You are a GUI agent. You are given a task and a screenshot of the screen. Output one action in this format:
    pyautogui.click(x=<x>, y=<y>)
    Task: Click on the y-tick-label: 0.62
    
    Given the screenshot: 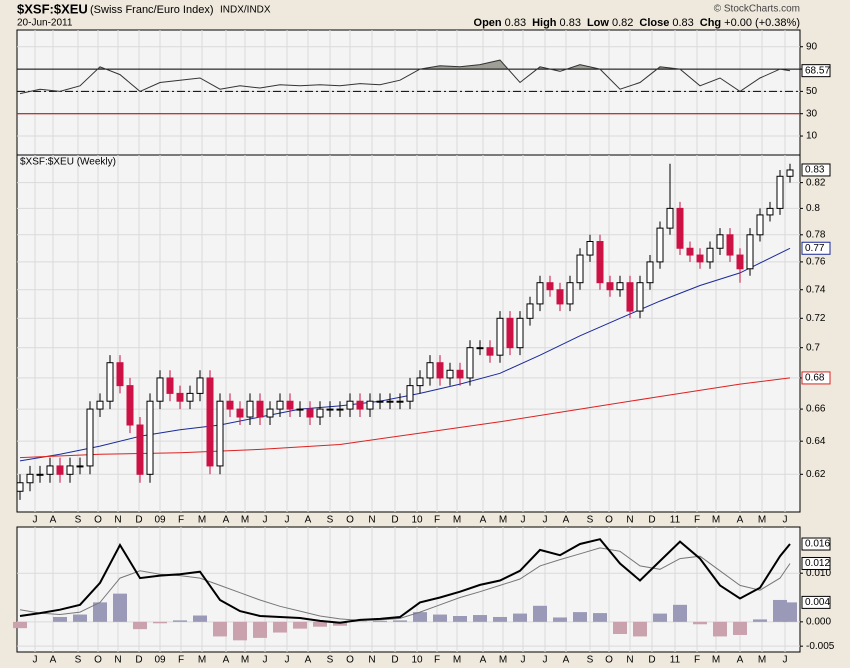 What is the action you would take?
    pyautogui.click(x=816, y=474)
    